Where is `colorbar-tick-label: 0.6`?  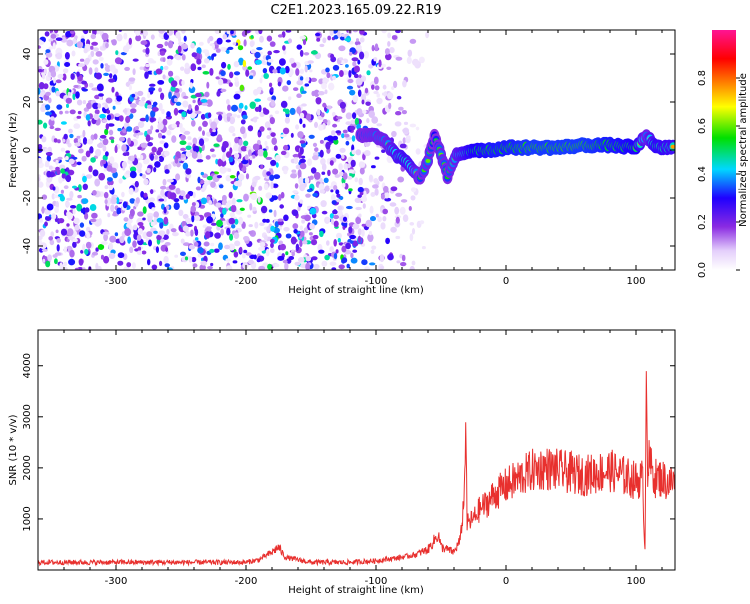 colorbar-tick-label: 0.6 is located at coordinates (702, 126).